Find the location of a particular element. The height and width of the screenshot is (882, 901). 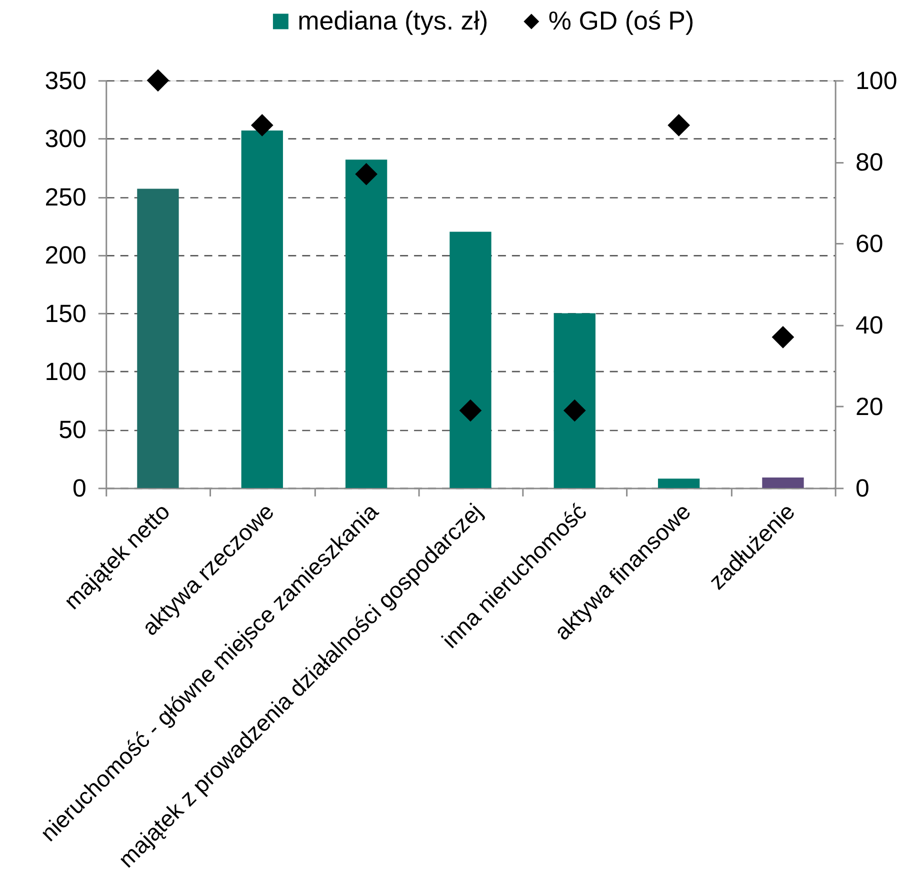

y-tick-label: 200 is located at coordinates (65, 256).